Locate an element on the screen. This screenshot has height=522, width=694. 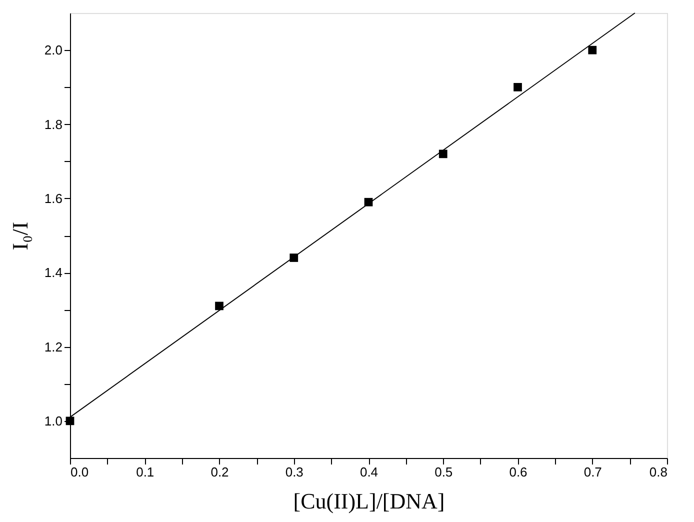
y-tick-label: 1.0 is located at coordinates (53, 420).